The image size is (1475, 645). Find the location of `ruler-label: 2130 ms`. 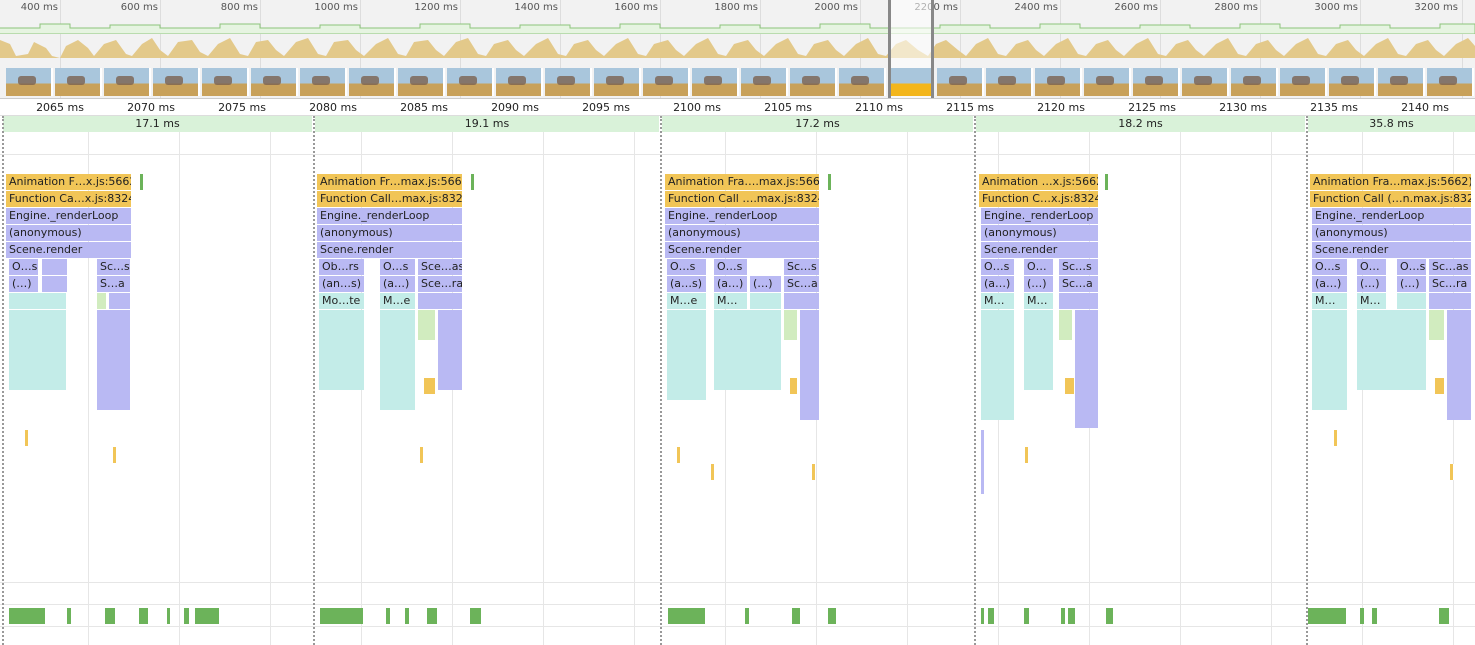

ruler-label: 2130 ms is located at coordinates (1243, 107).